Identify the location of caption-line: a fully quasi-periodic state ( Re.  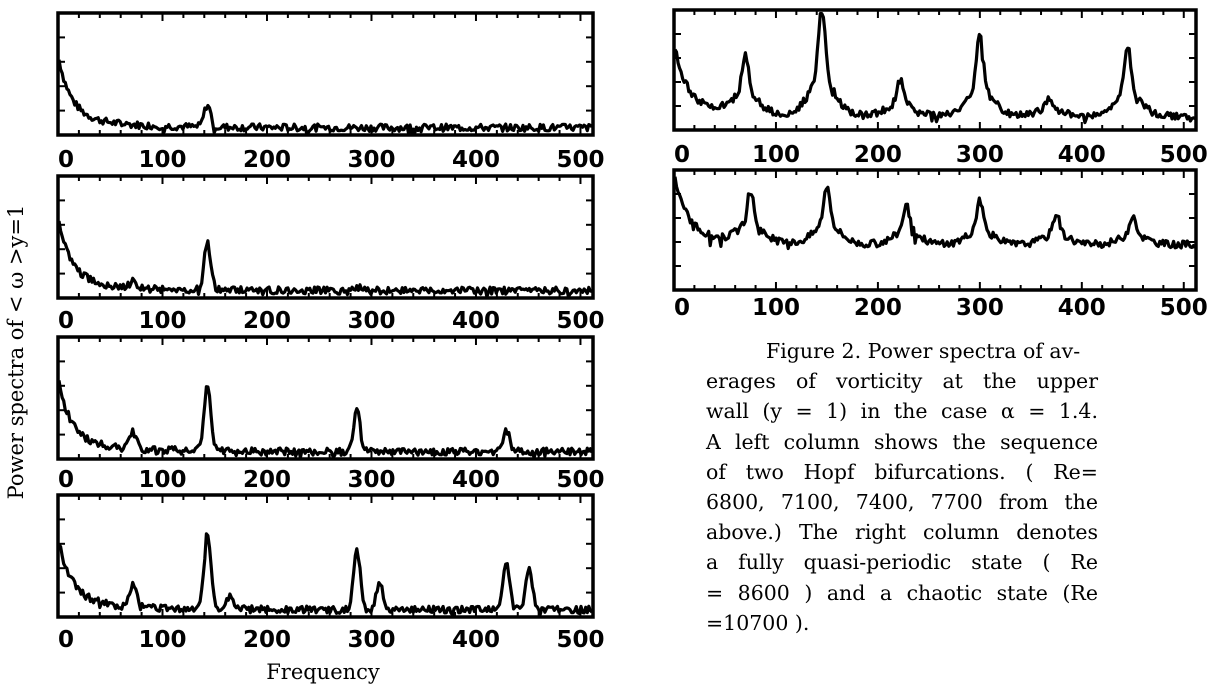
(902, 562).